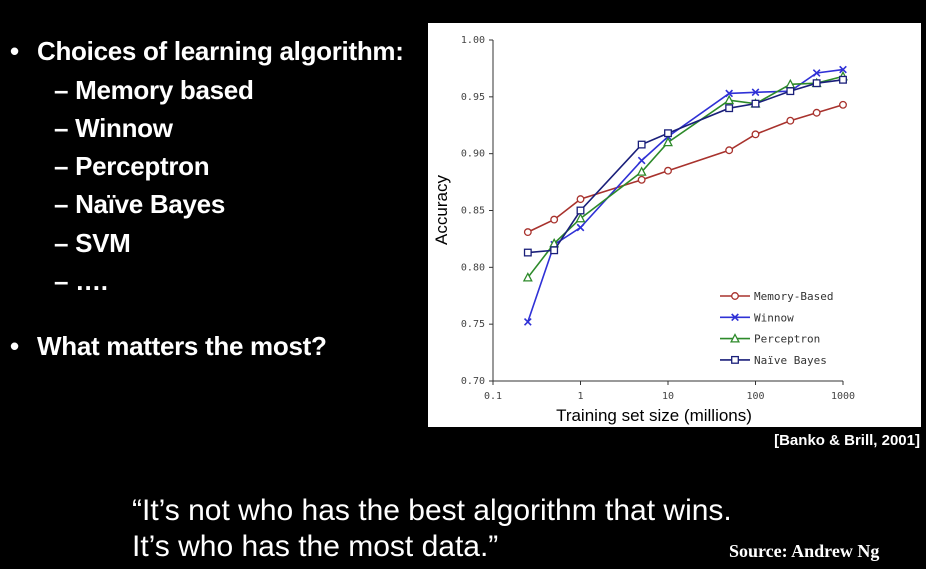  What do you see at coordinates (793, 296) in the screenshot?
I see `legend-label: Memory-Based` at bounding box center [793, 296].